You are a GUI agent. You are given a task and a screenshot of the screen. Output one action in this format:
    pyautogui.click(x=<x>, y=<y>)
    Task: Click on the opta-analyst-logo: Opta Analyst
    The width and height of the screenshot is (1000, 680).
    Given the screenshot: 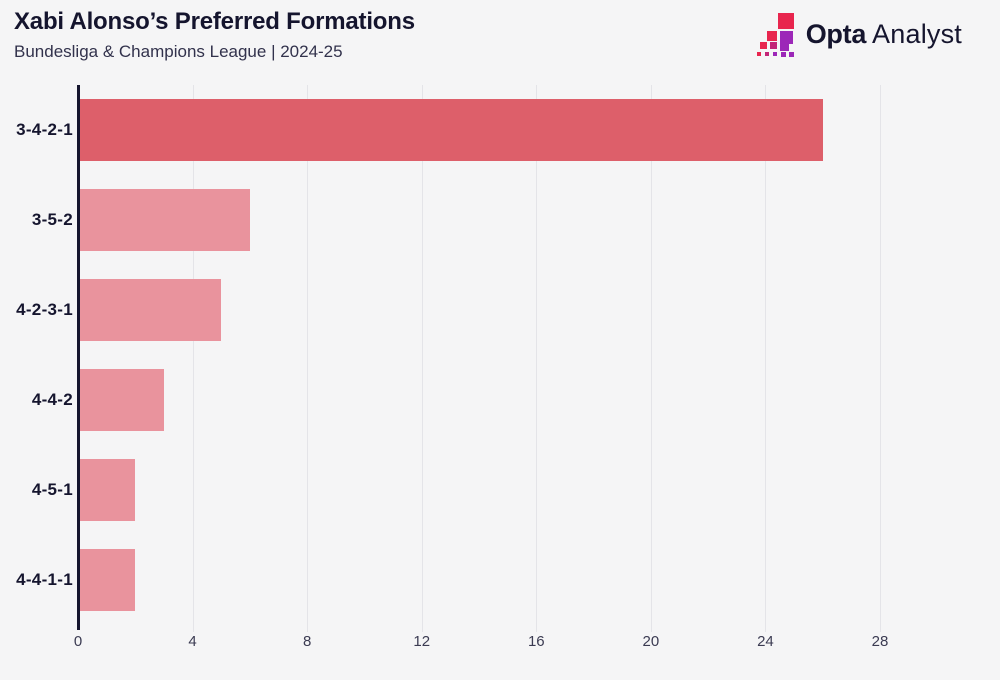 What is the action you would take?
    pyautogui.click(x=859, y=34)
    